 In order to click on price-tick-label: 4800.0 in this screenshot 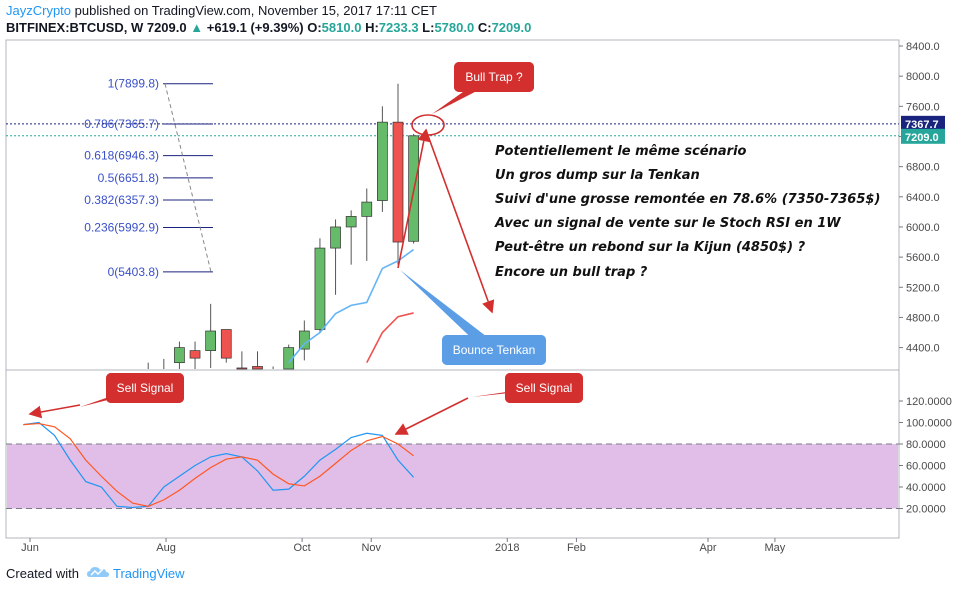, I will do `click(923, 318)`.